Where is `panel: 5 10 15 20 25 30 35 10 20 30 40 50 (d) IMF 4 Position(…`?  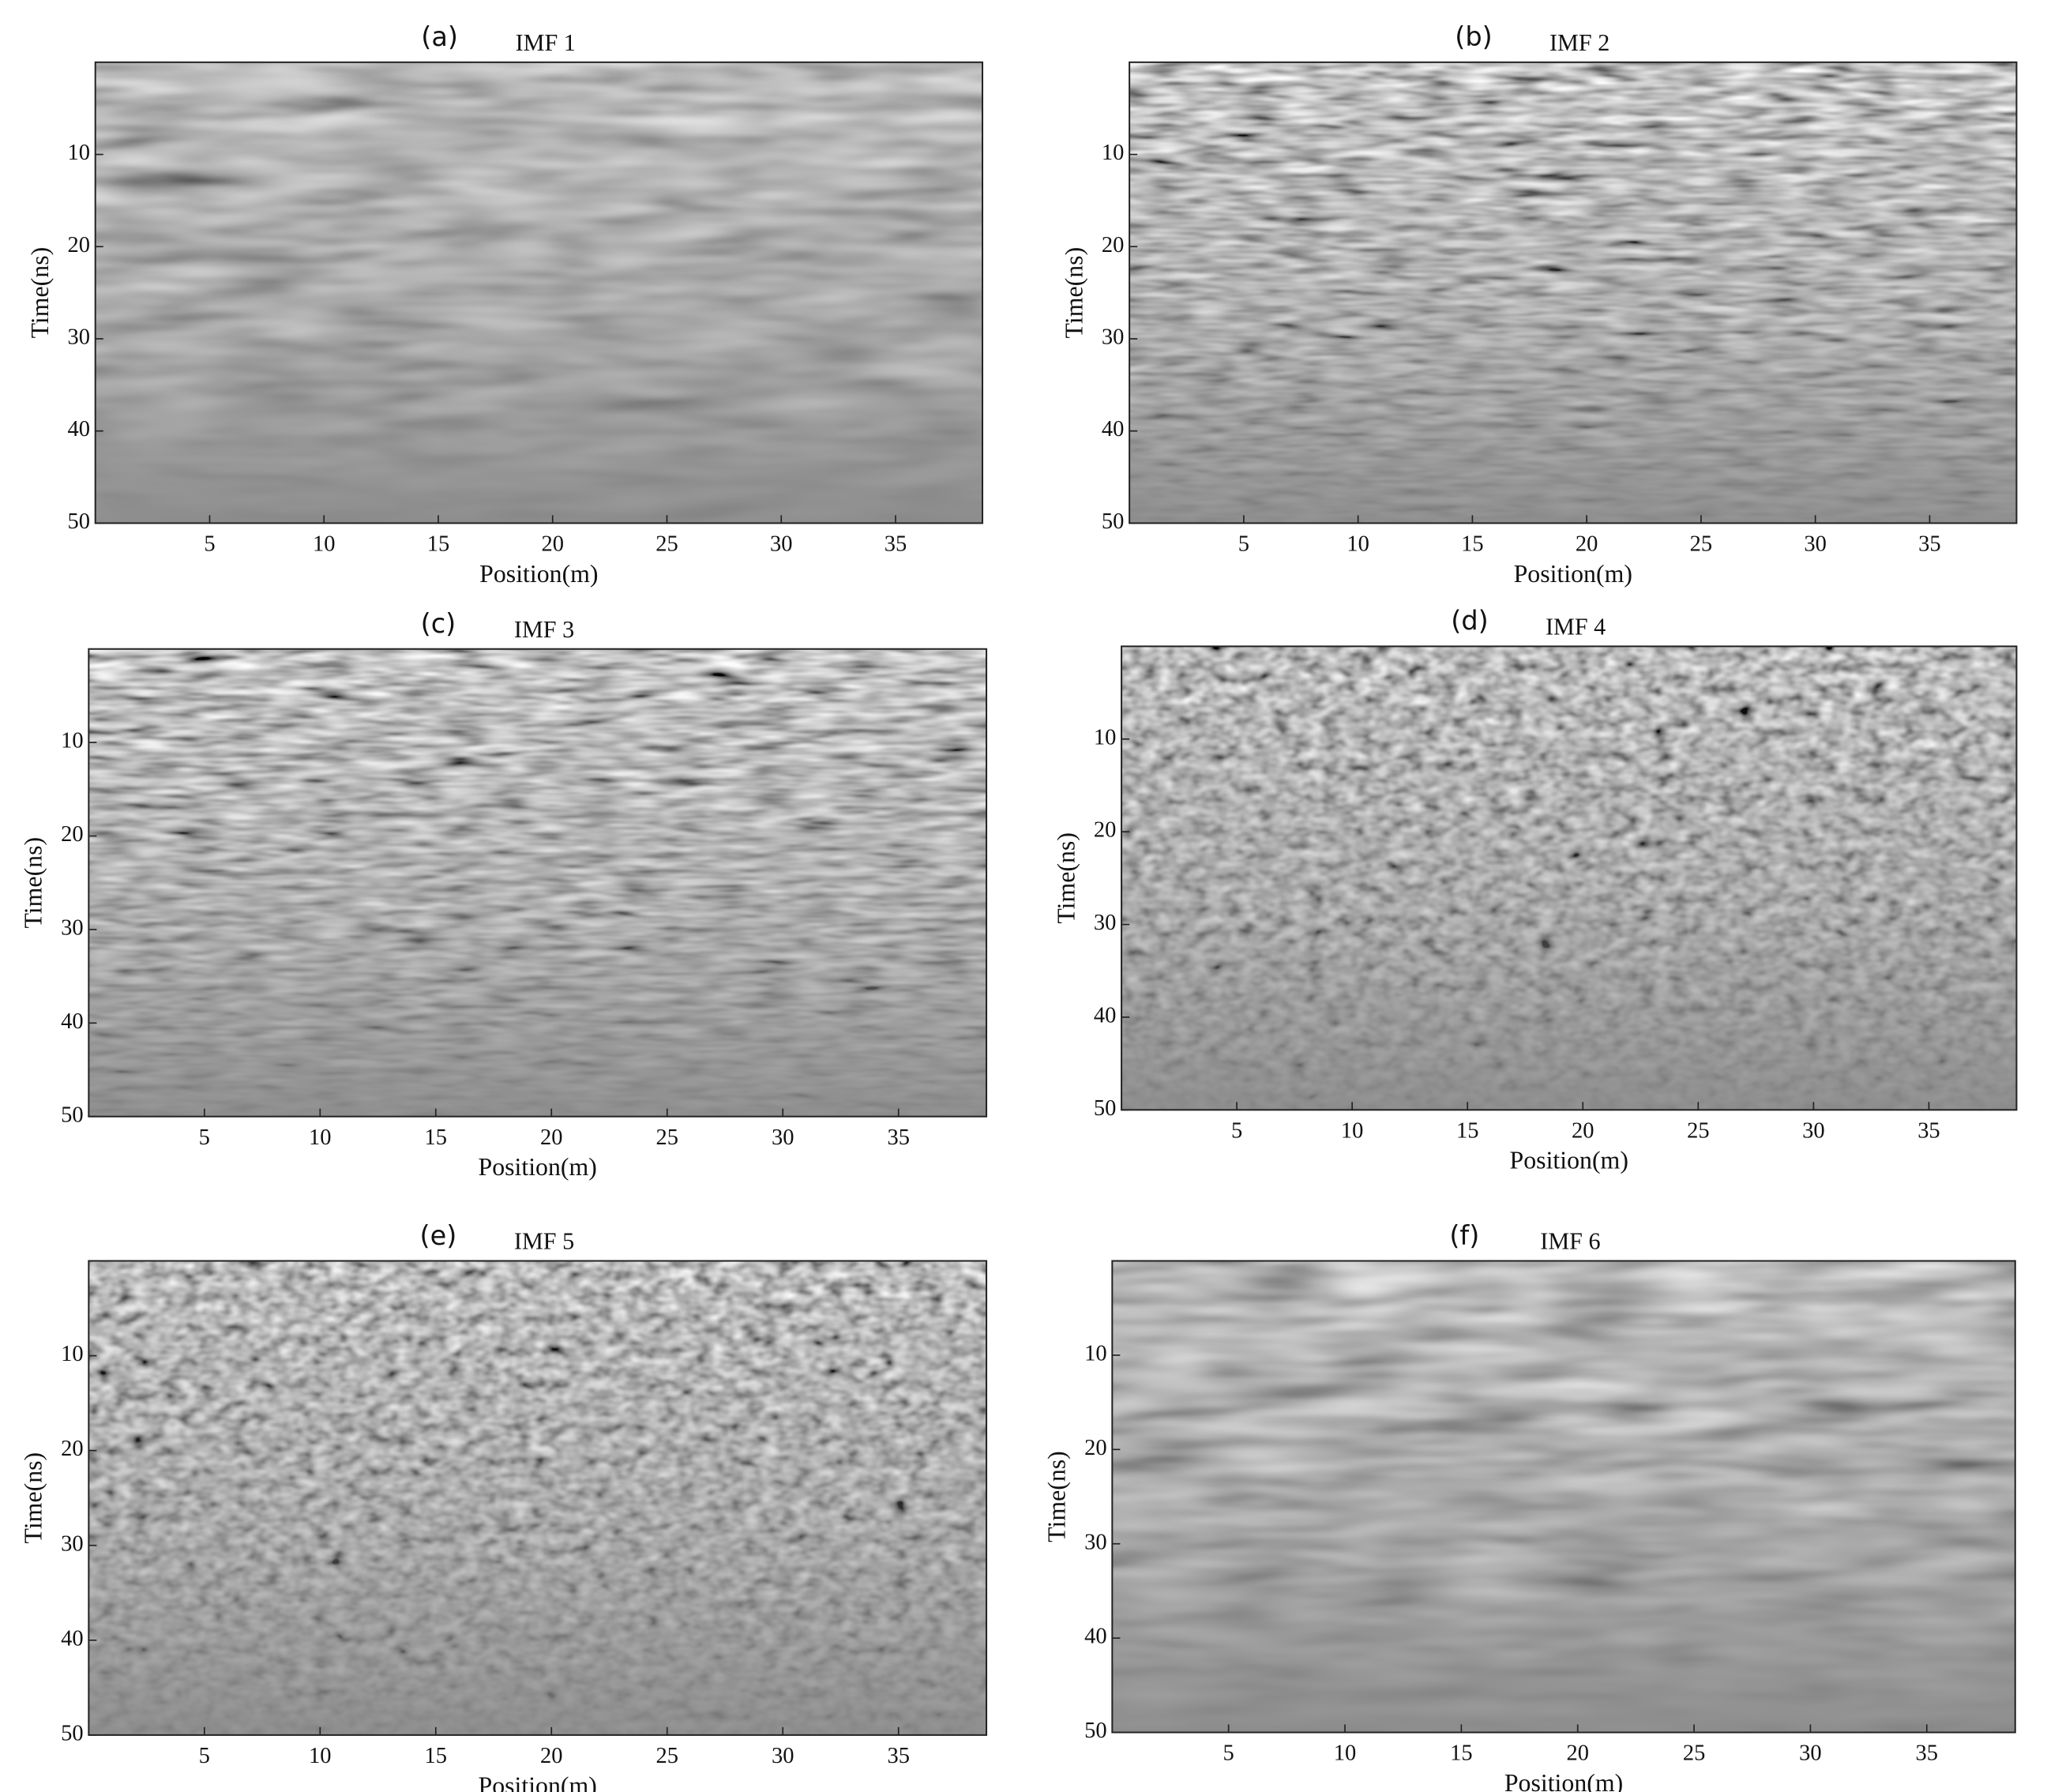
panel: 5 10 15 20 25 30 35 10 20 30 40 50 (d) IMF 4 Position(… is located at coordinates (1535, 890).